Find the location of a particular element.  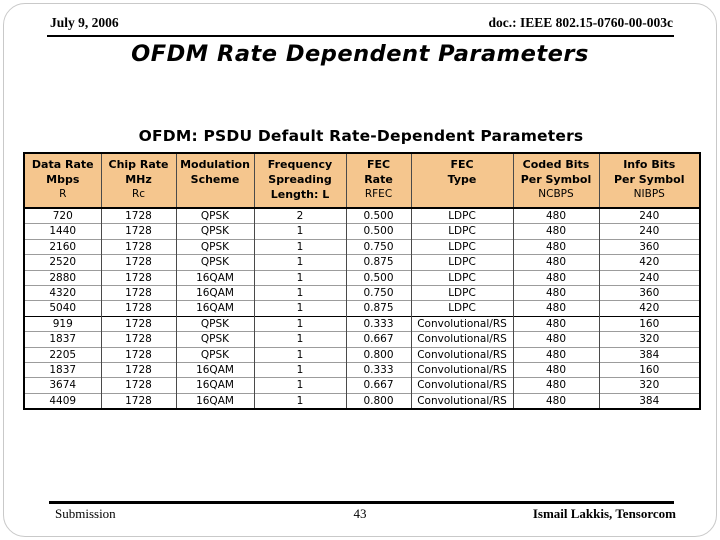

column-header: Frequency Spreading Length: L is located at coordinates (299, 181).